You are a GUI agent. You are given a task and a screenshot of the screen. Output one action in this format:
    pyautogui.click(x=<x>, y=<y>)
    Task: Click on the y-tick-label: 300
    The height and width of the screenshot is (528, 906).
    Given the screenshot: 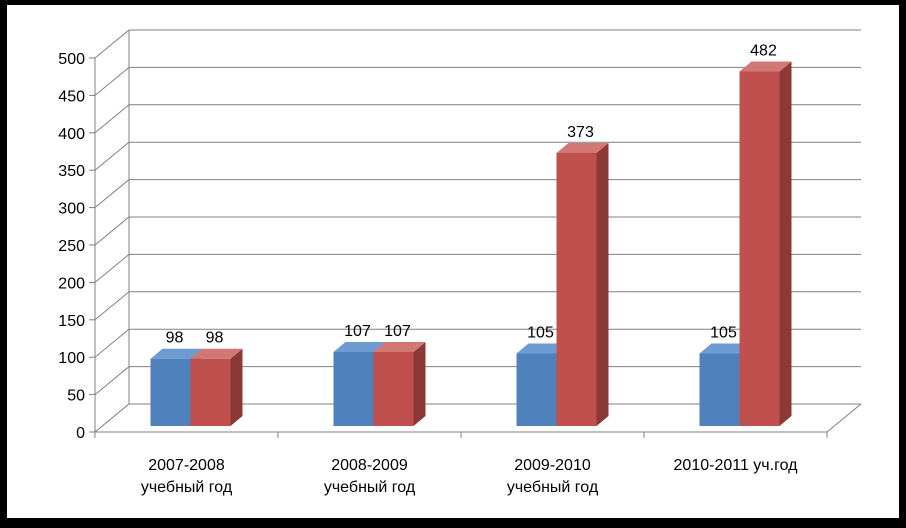 What is the action you would take?
    pyautogui.click(x=71, y=209)
    